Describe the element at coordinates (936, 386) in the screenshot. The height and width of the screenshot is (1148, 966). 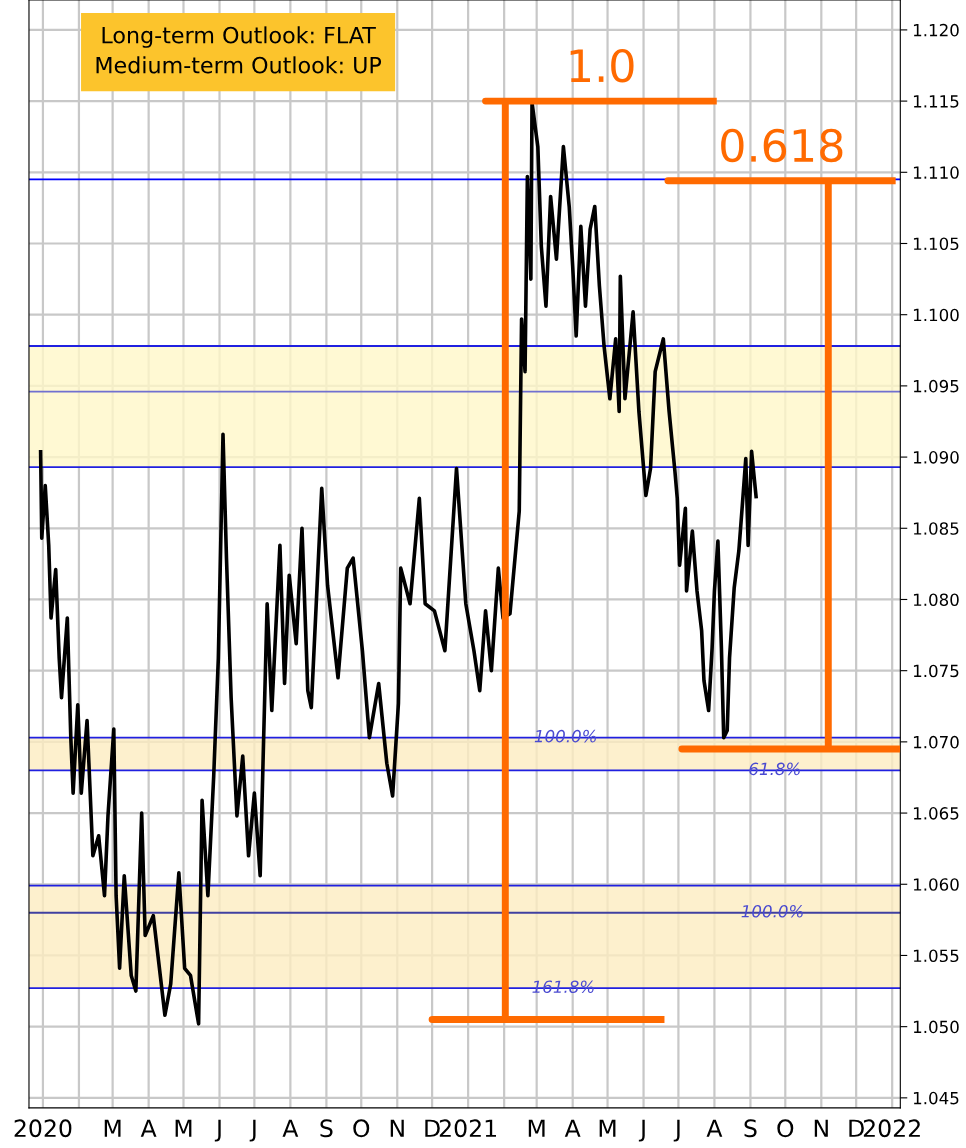
I see `y-tick-label: 1.095` at that location.